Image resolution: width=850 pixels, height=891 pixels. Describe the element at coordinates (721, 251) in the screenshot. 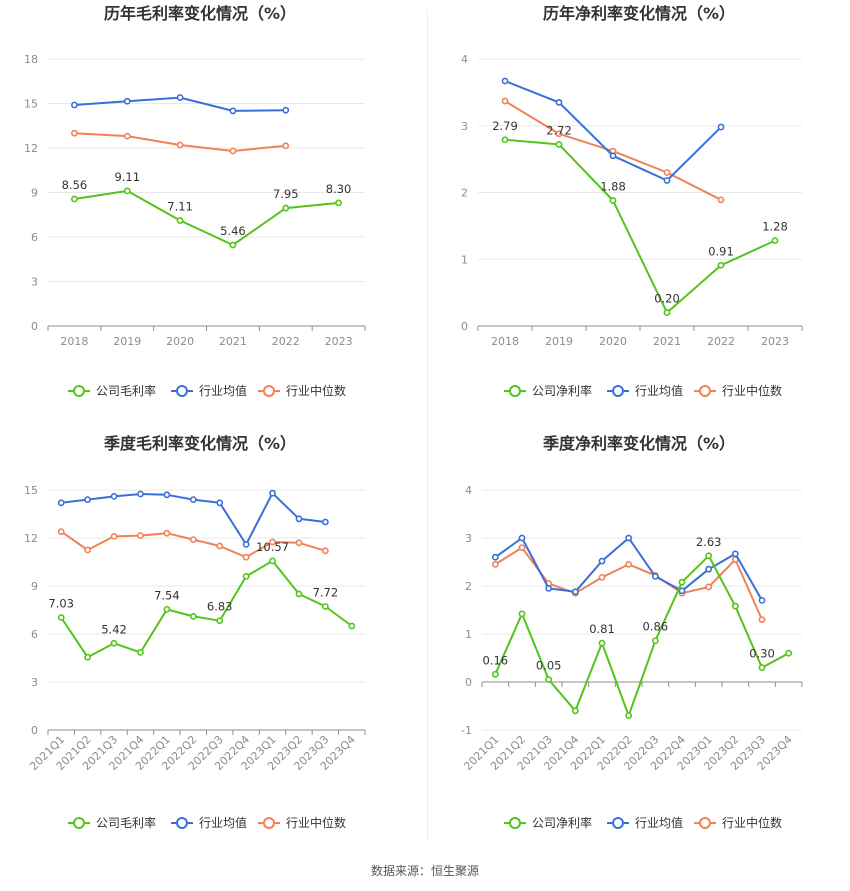

I see `data-label: 0.91` at that location.